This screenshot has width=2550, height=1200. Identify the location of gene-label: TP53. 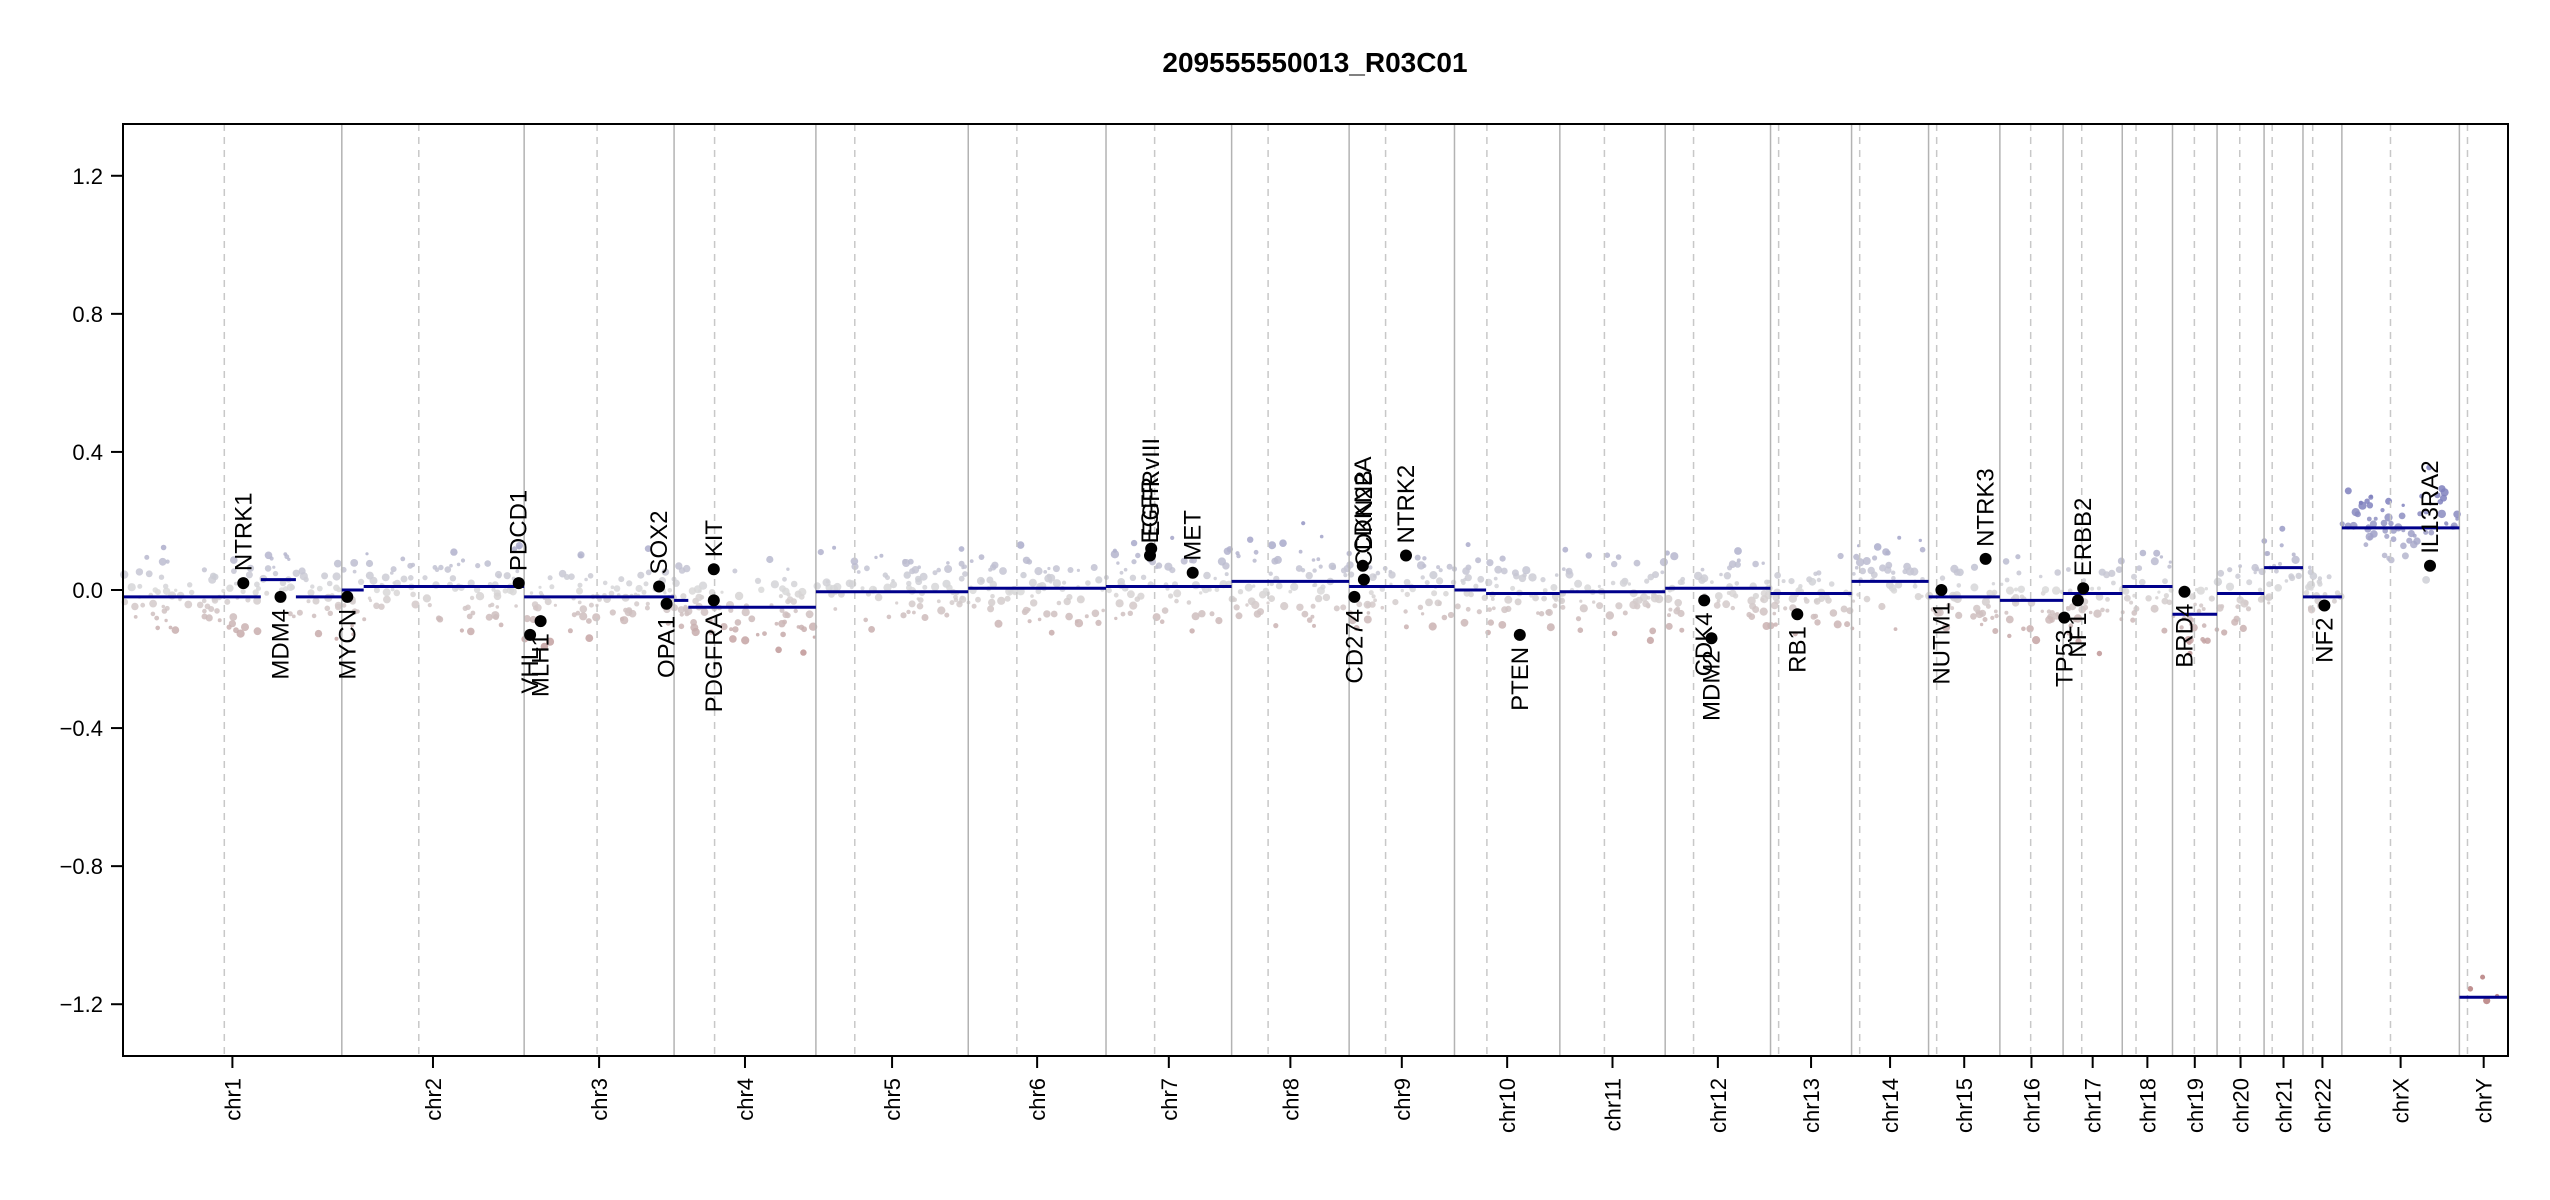
(2064, 658).